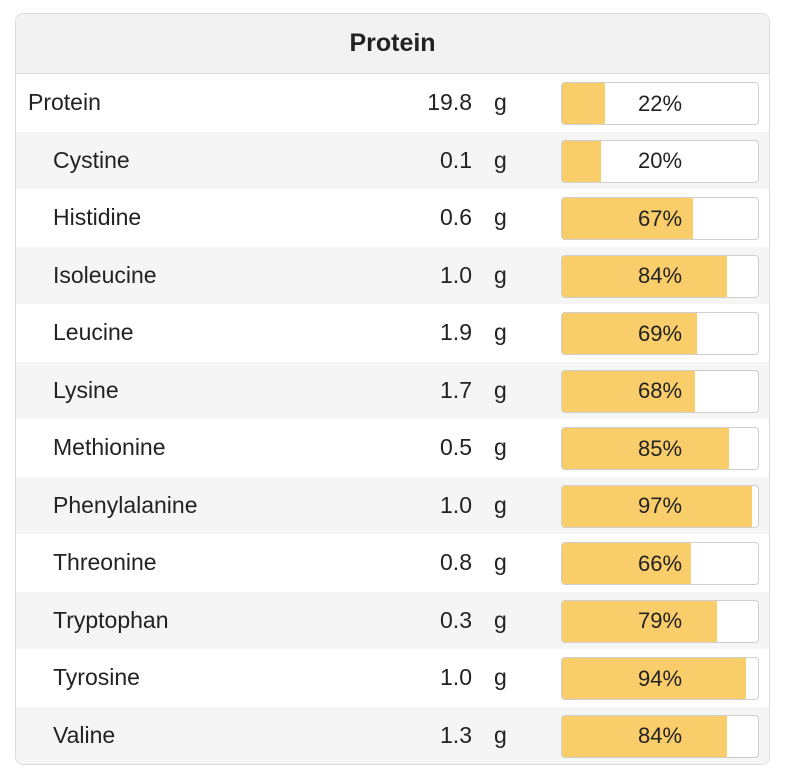  Describe the element at coordinates (86, 389) in the screenshot. I see `nutrient-name: Lysine` at that location.